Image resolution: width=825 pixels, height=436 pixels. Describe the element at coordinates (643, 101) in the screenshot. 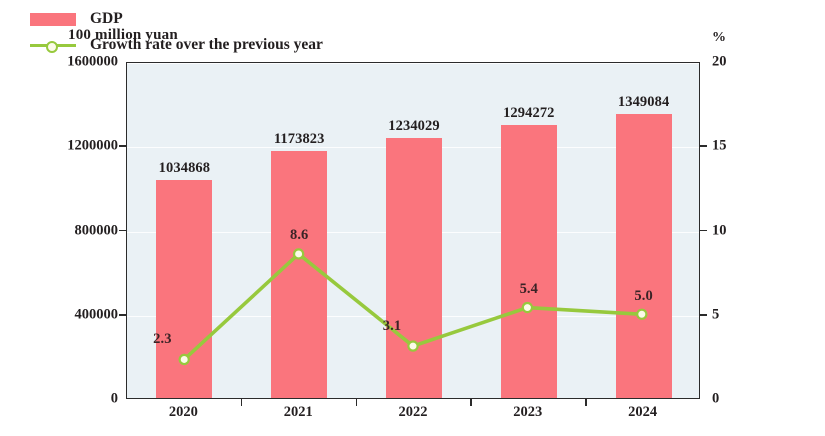

I see `bar-value-label: 1349084` at that location.